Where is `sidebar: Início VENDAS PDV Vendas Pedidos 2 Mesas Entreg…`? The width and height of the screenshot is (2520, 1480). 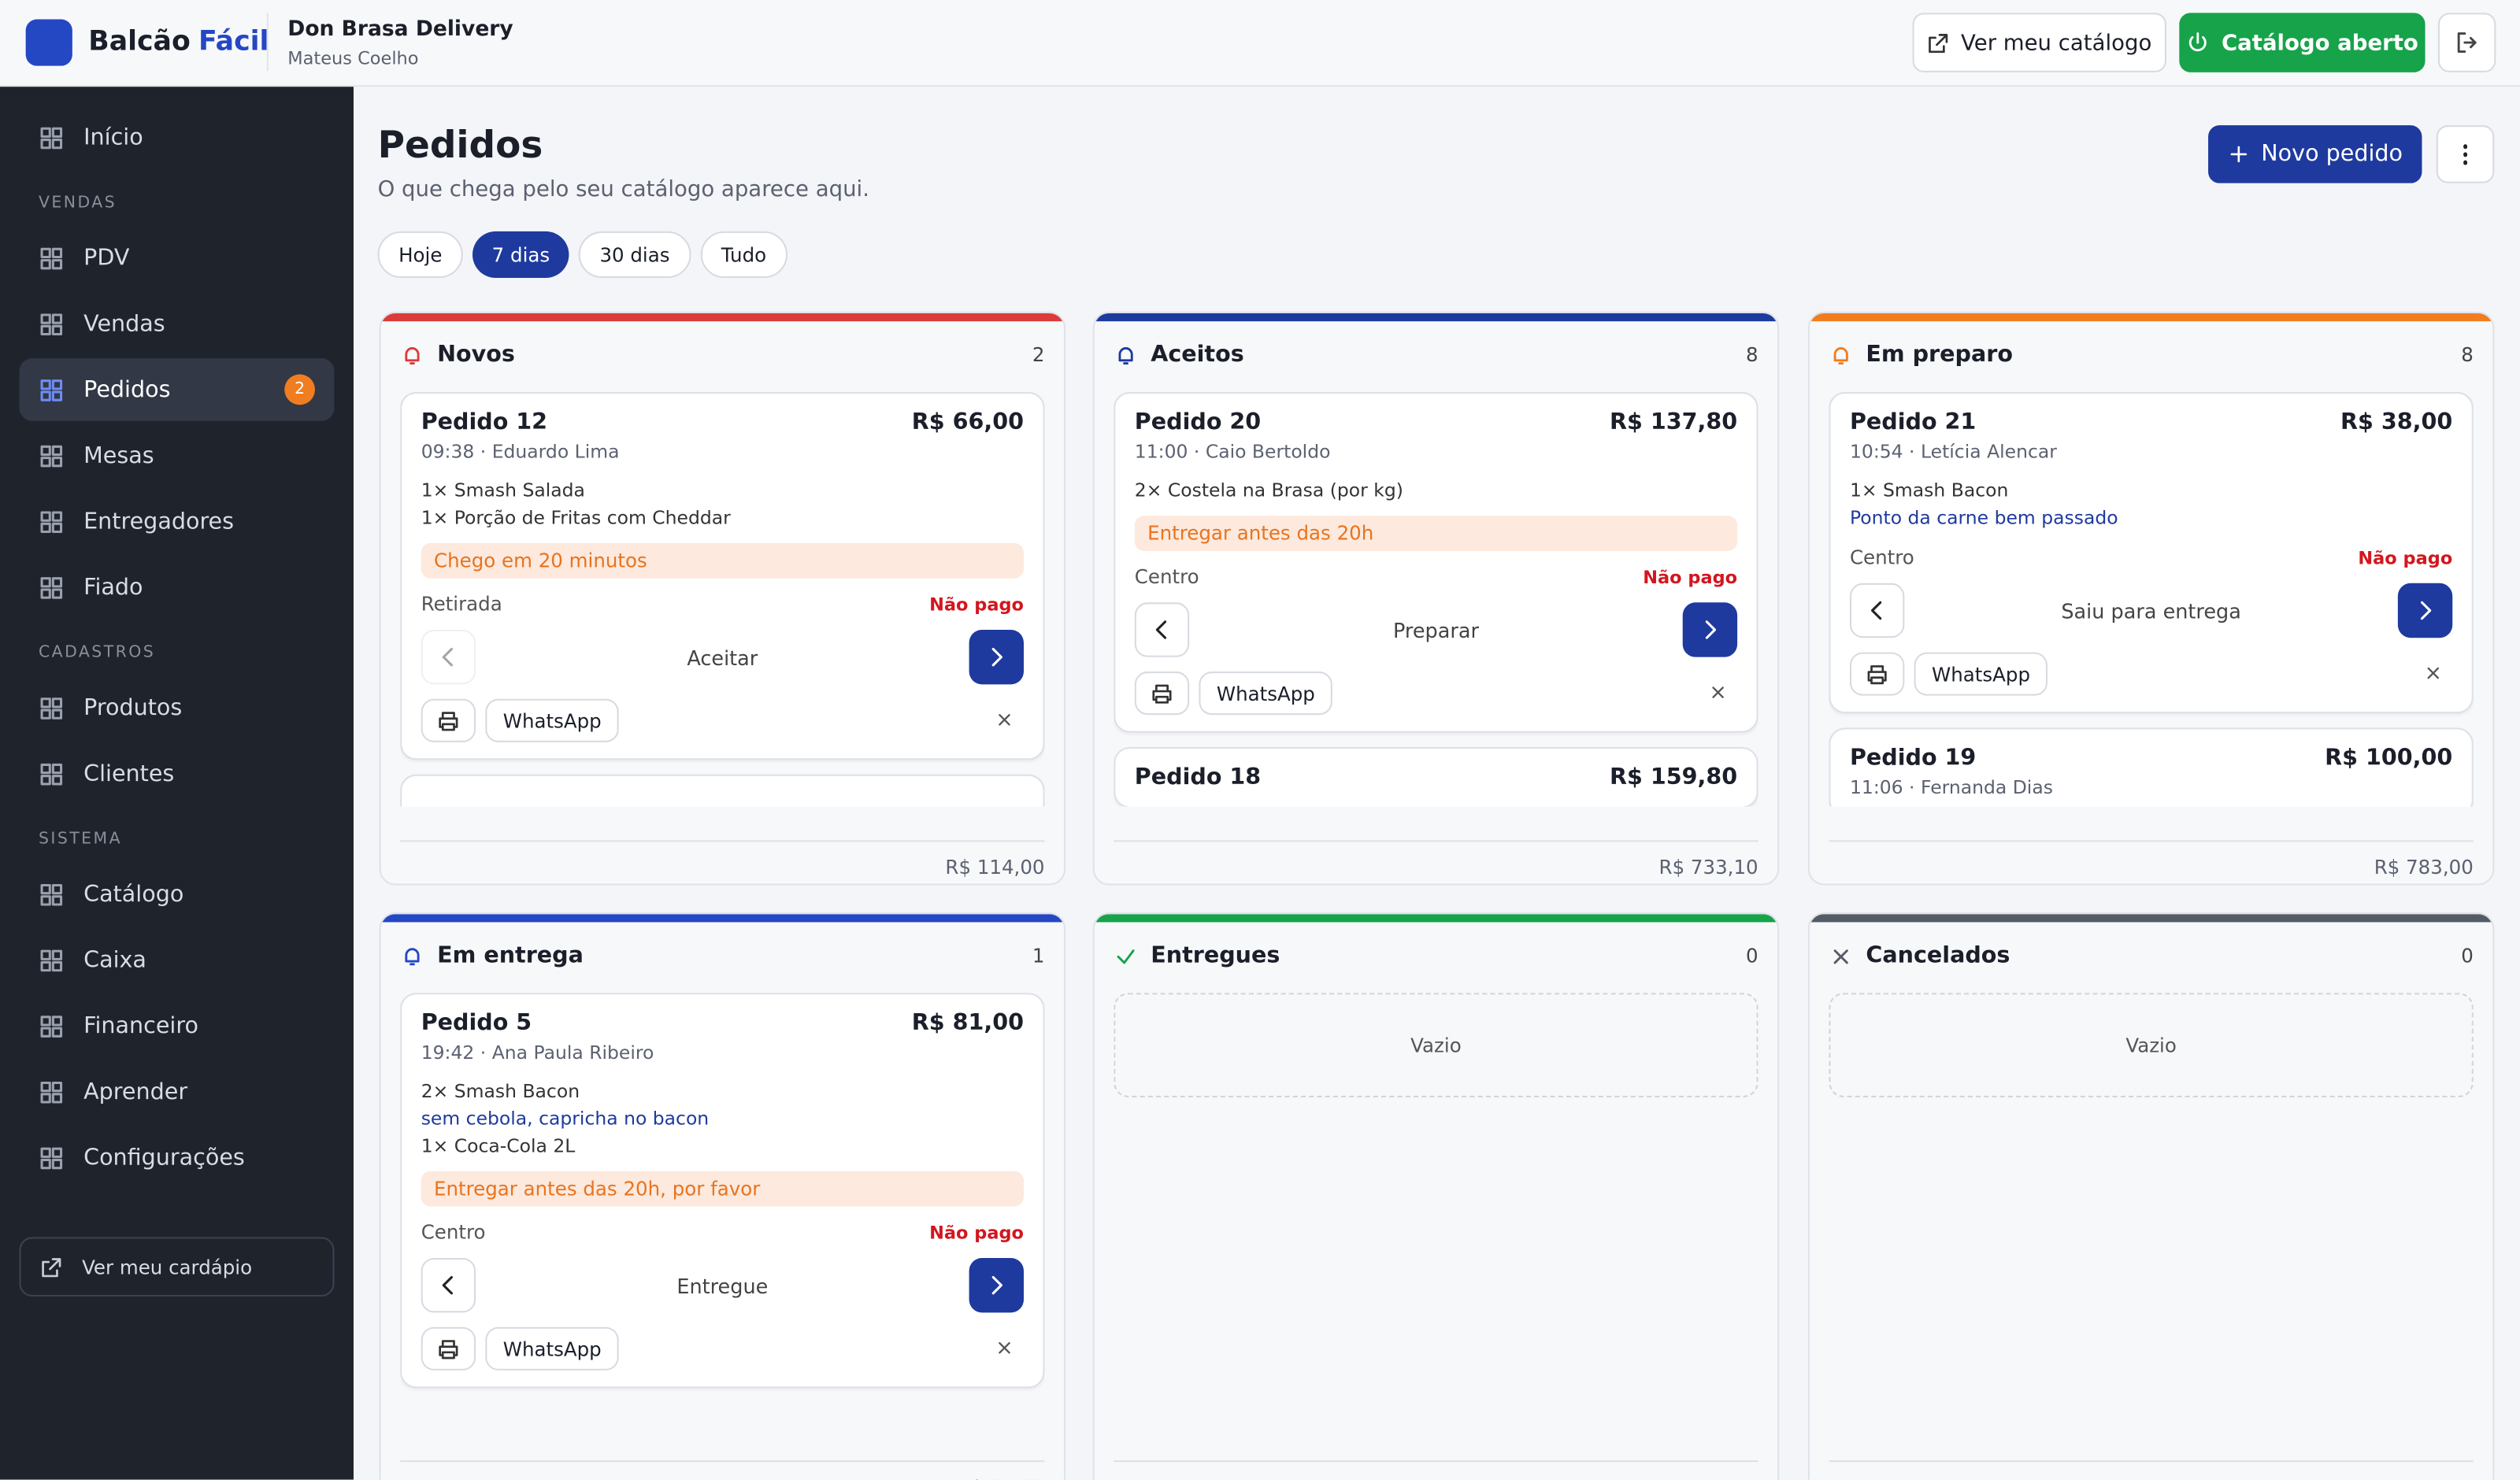
sidebar: Início VENDAS PDV Vendas Pedidos 2 Mesas Entreg… is located at coordinates (177, 783).